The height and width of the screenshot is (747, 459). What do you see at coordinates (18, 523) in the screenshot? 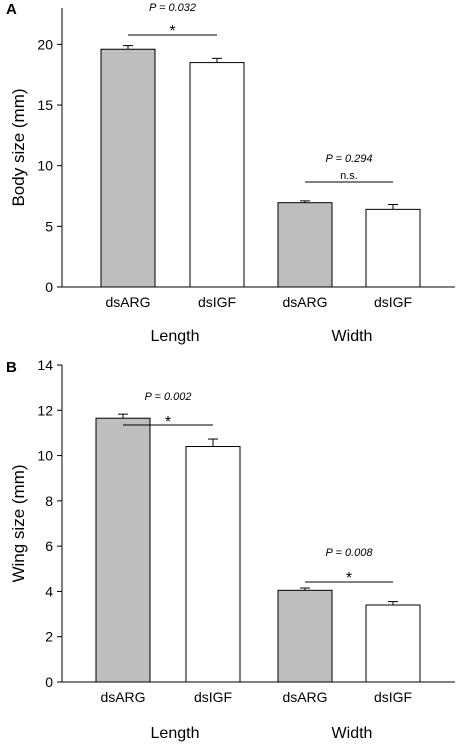
I see `y-axis-label: Wing size (mm)` at bounding box center [18, 523].